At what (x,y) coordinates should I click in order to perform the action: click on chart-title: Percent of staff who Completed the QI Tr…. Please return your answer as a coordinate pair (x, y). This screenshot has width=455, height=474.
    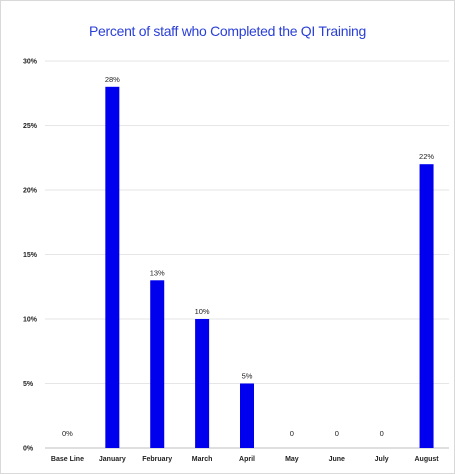
    Looking at the image, I should click on (227, 31).